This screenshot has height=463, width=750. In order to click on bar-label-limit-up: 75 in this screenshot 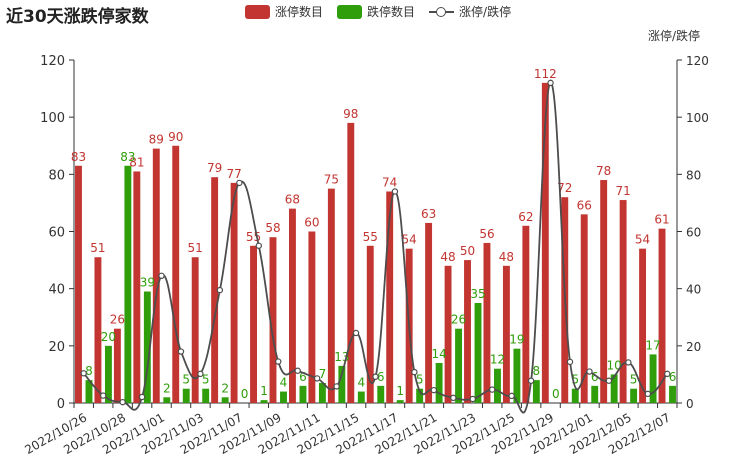, I will do `click(331, 180)`.